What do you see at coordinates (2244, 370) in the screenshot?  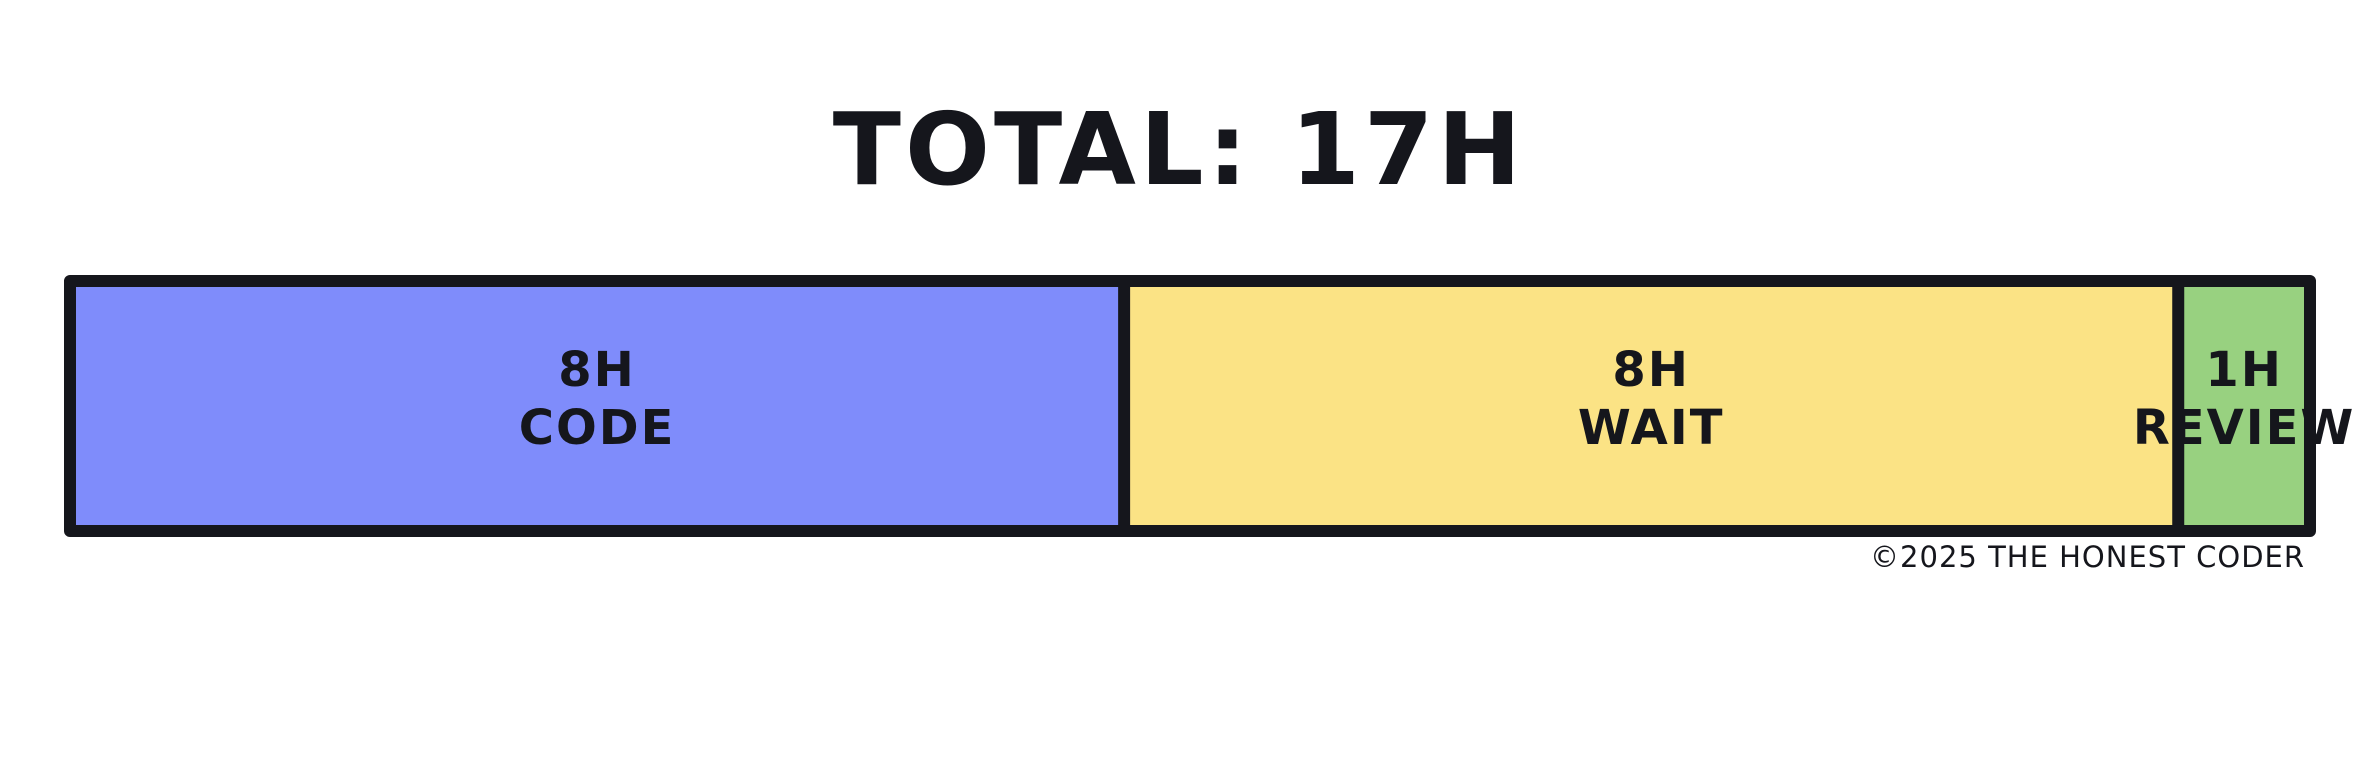 I see `segment-value-label: 1H` at bounding box center [2244, 370].